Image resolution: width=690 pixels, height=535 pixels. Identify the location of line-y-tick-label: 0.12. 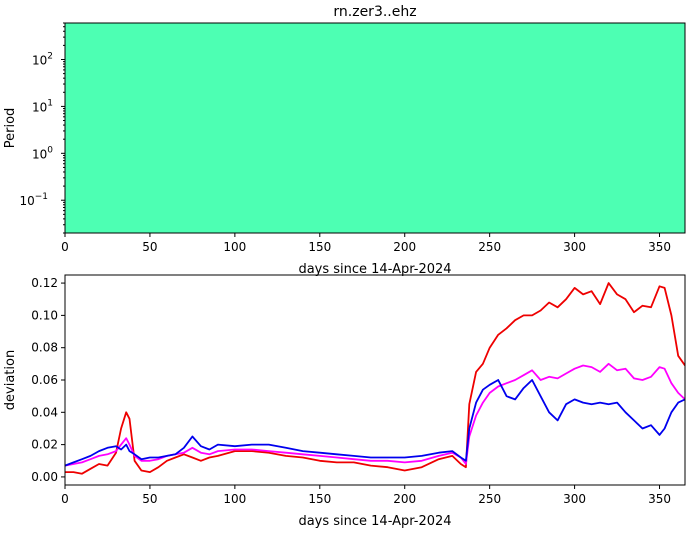
(44, 283).